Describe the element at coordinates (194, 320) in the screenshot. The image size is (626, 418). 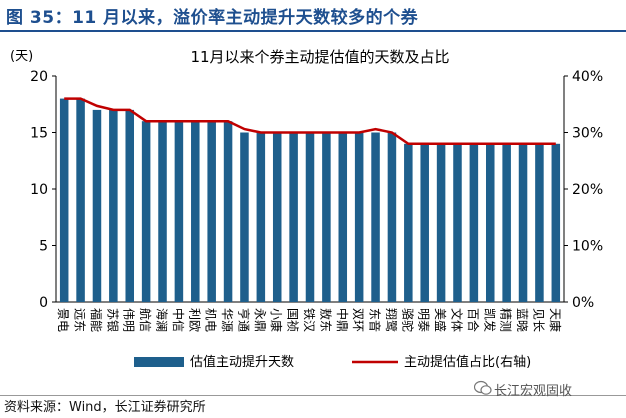
I see `x-tick-label: 利欧` at that location.